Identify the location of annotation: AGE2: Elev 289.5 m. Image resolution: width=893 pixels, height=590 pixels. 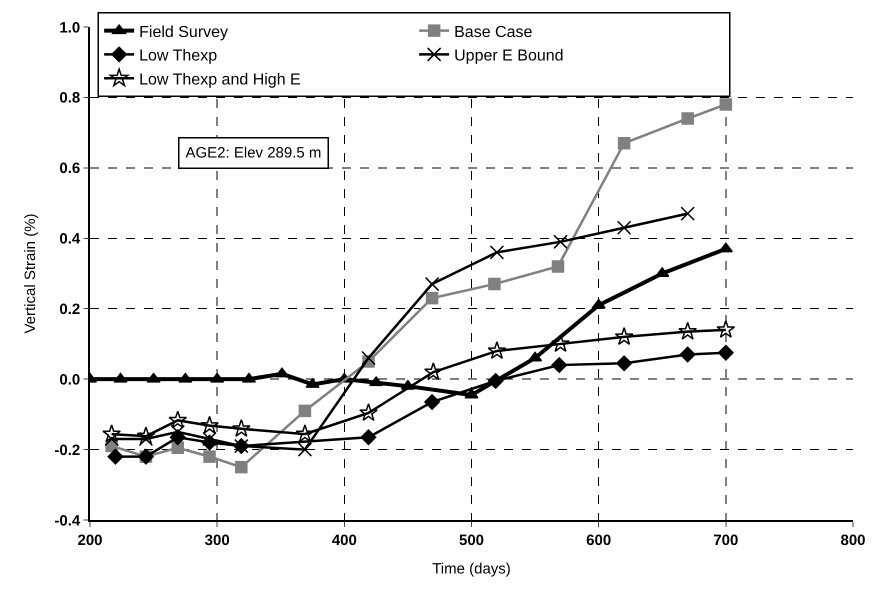
(254, 153).